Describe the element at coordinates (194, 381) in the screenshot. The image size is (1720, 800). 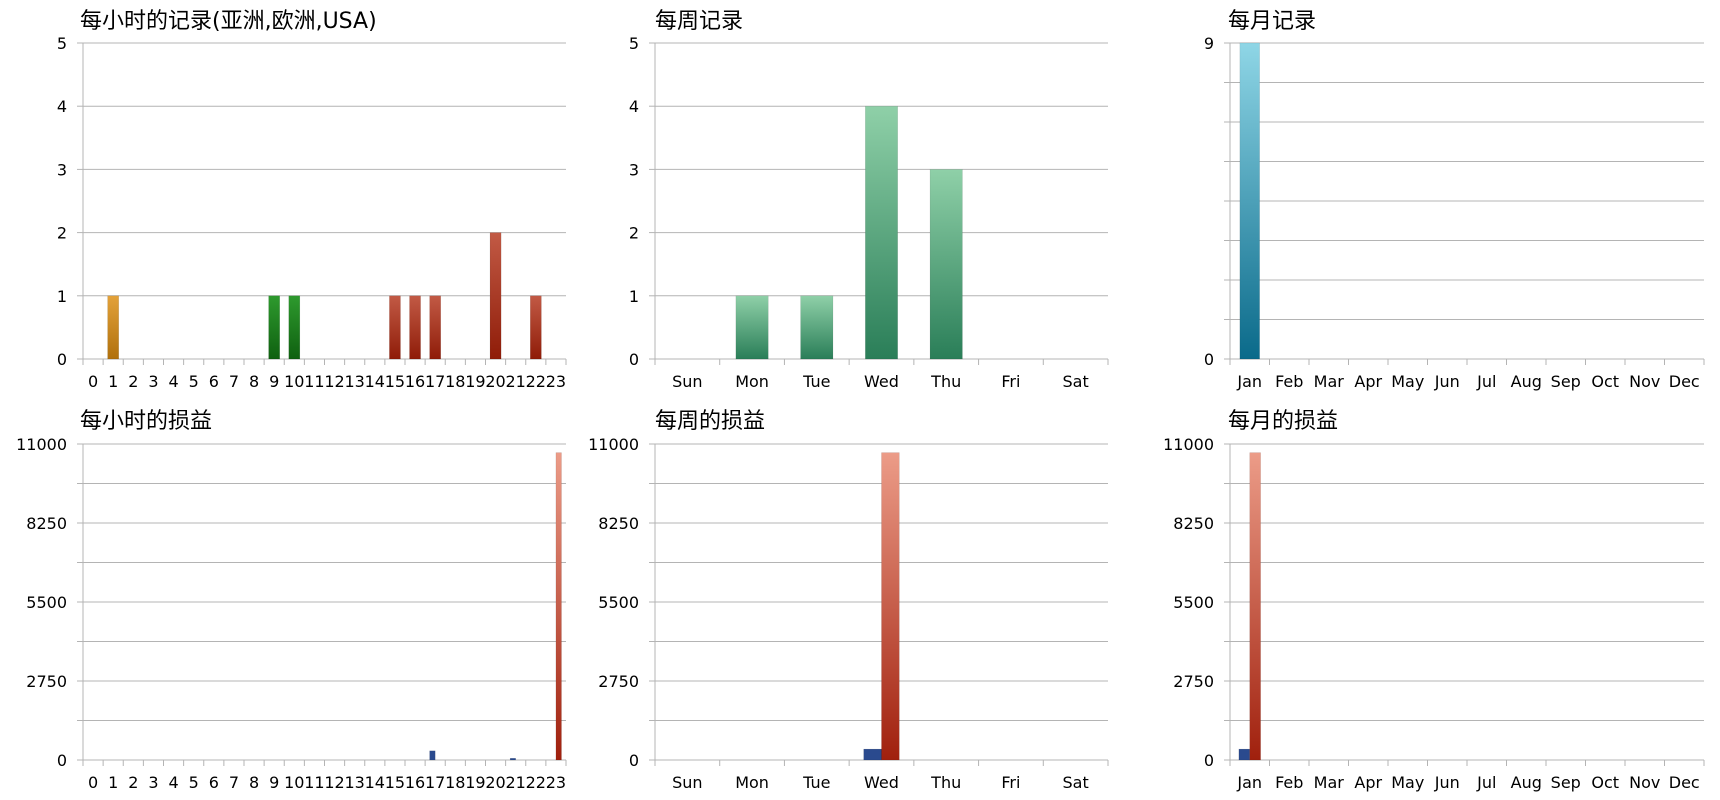
I see `x-tick-label: 5` at that location.